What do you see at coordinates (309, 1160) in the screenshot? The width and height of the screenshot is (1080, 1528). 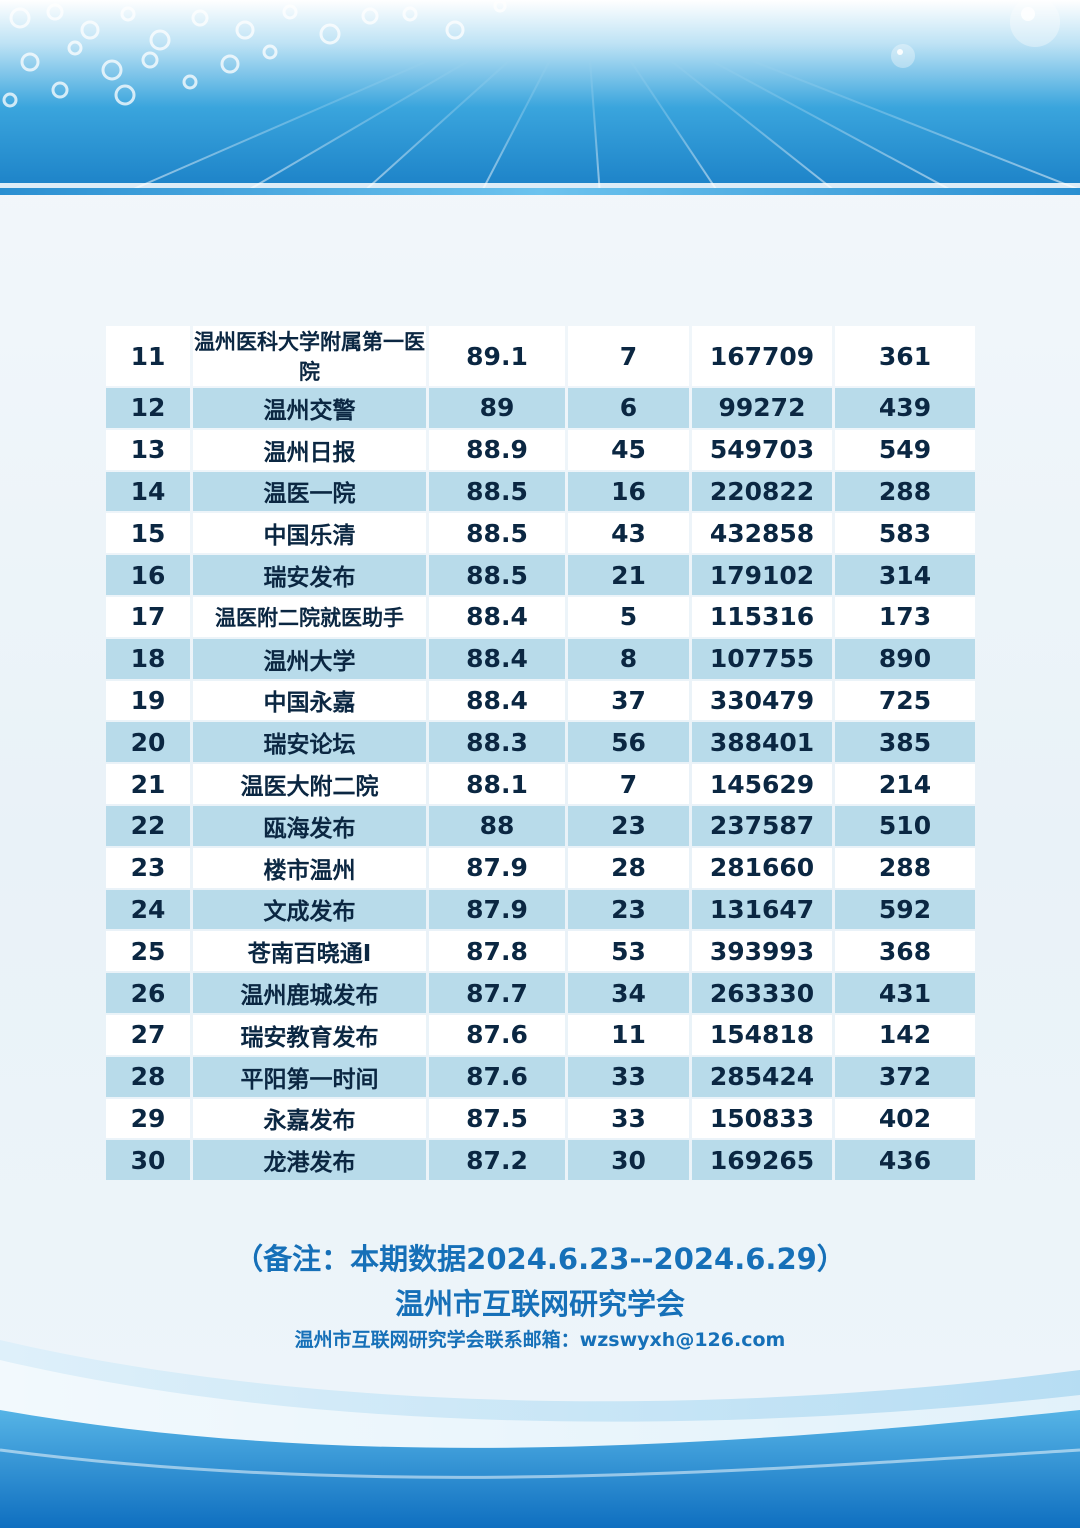 I see `account-name-cell: 龙港发布` at bounding box center [309, 1160].